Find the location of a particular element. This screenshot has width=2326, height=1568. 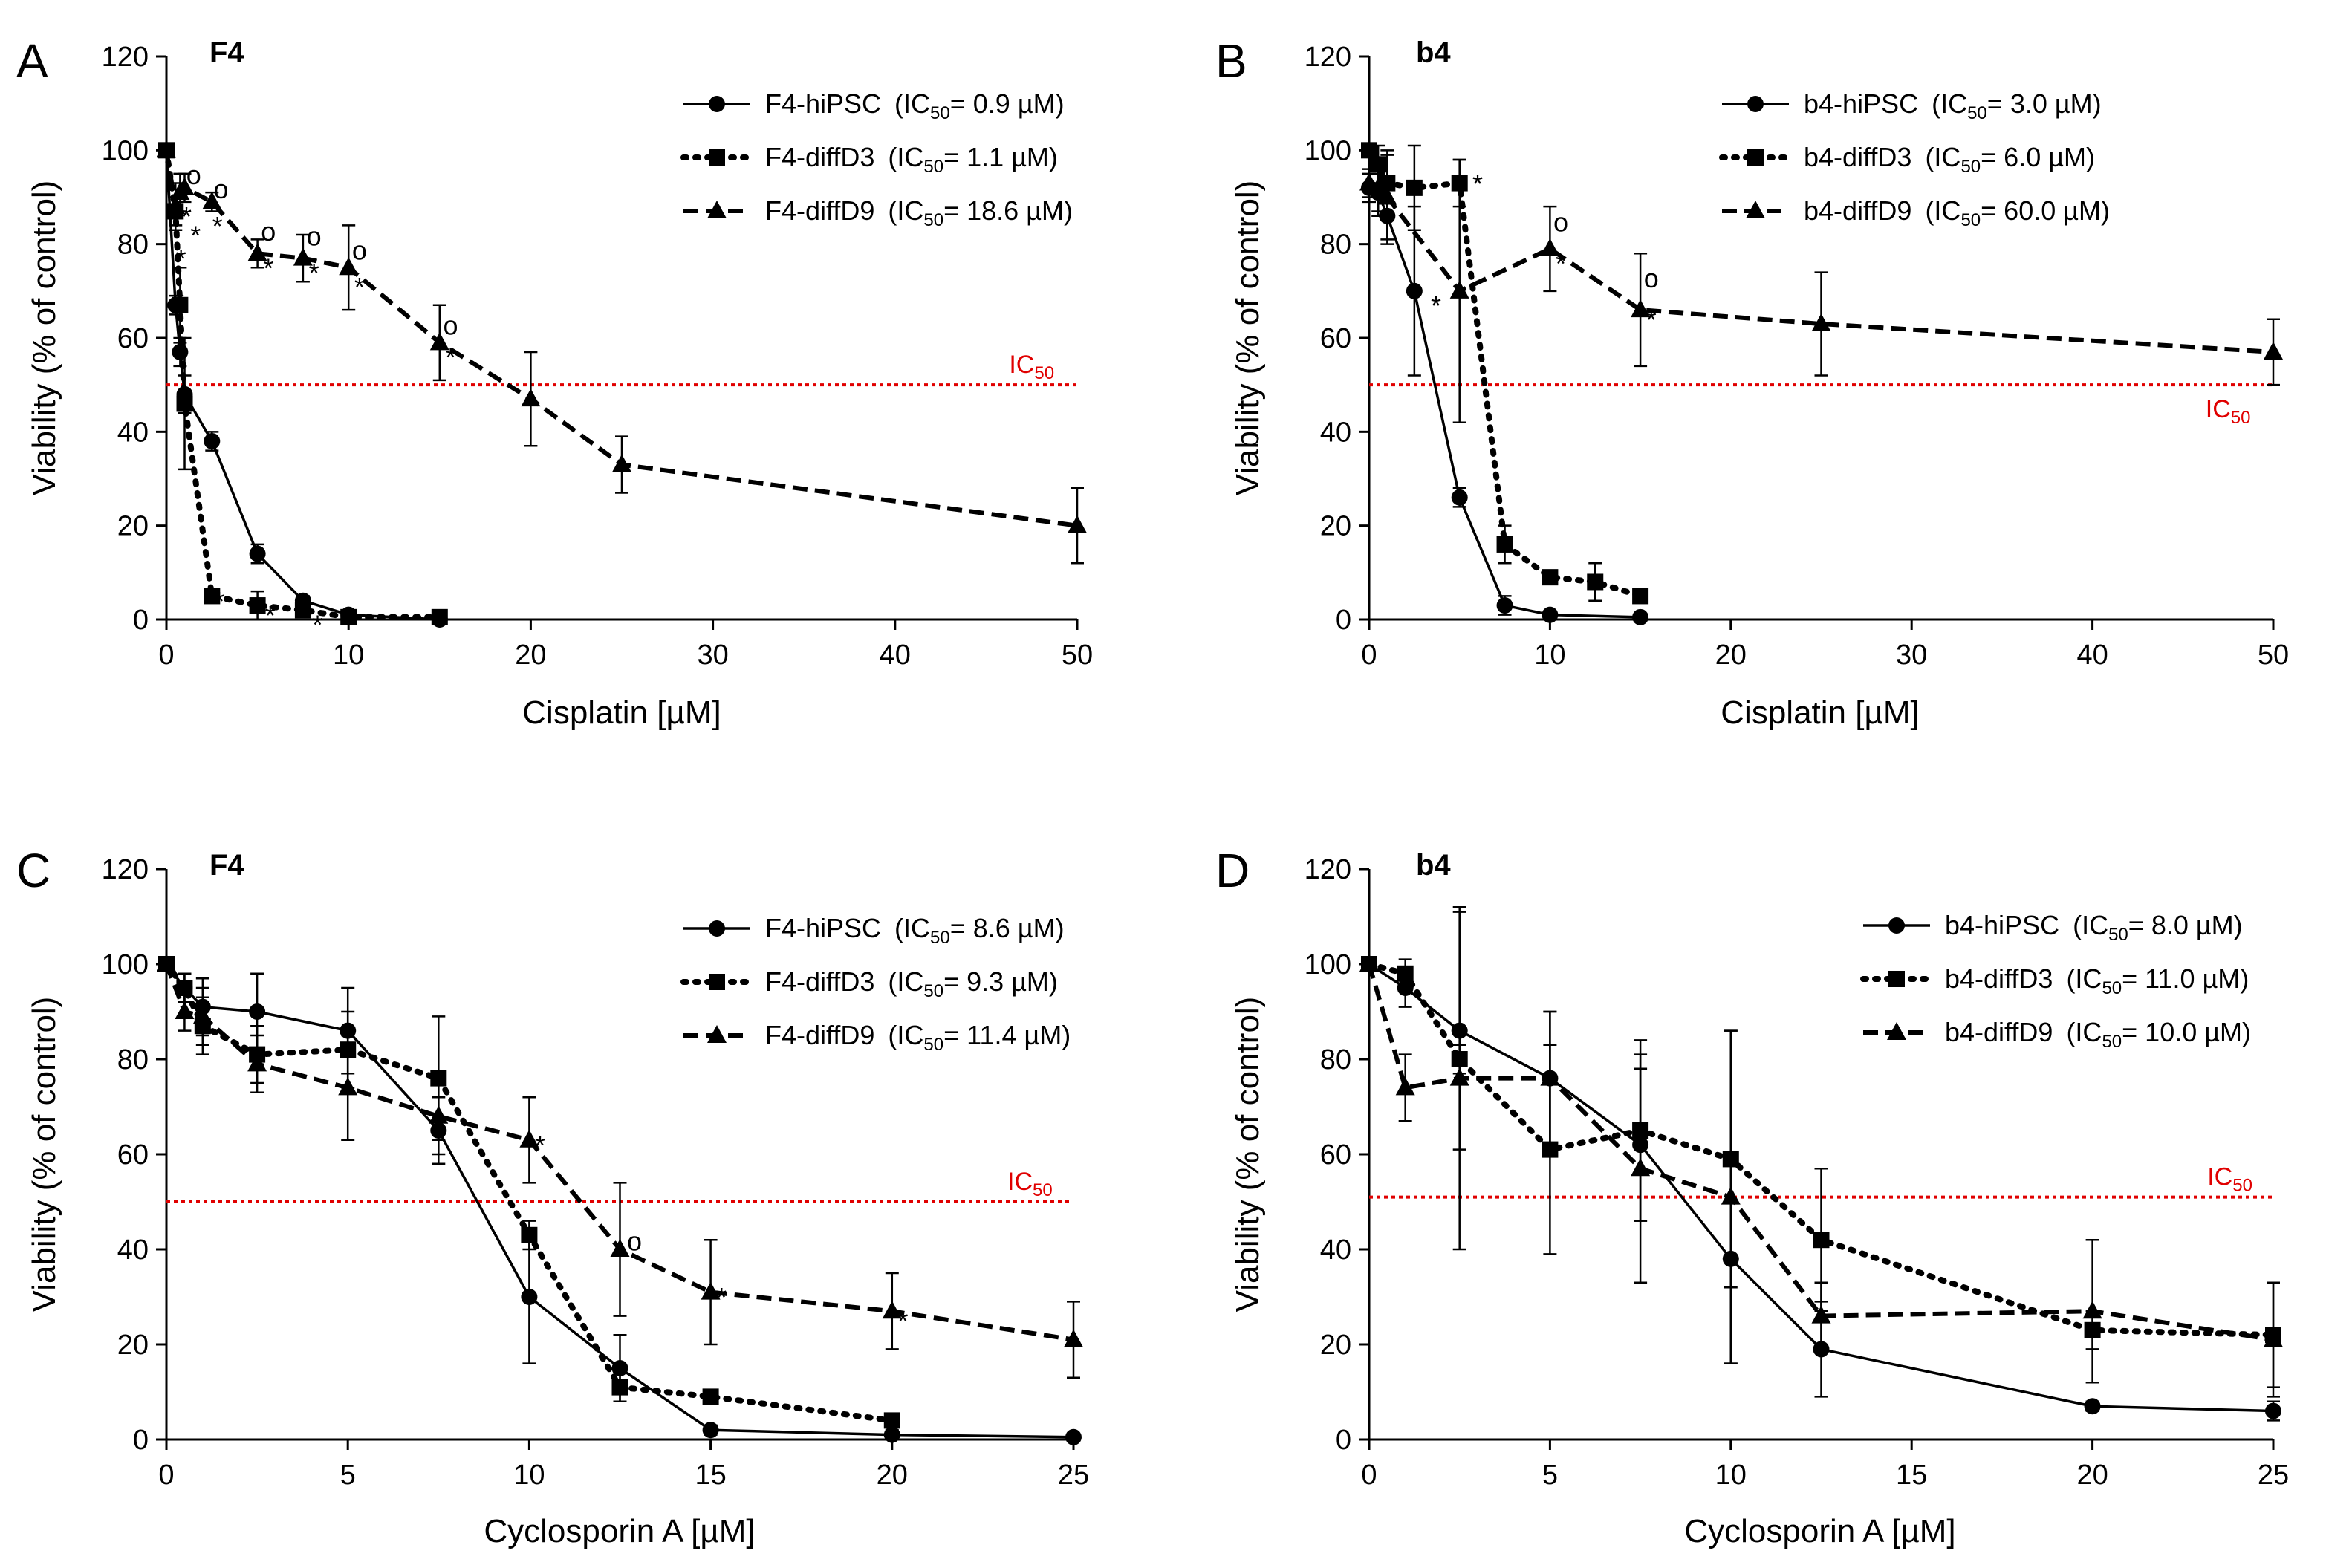

x-axis-label: Cisplatin [µM] is located at coordinates (621, 713).